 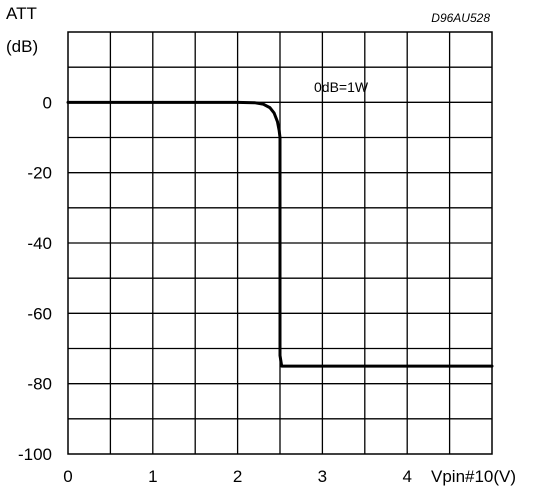 I want to click on x-tick-label: 4, so click(x=406, y=476).